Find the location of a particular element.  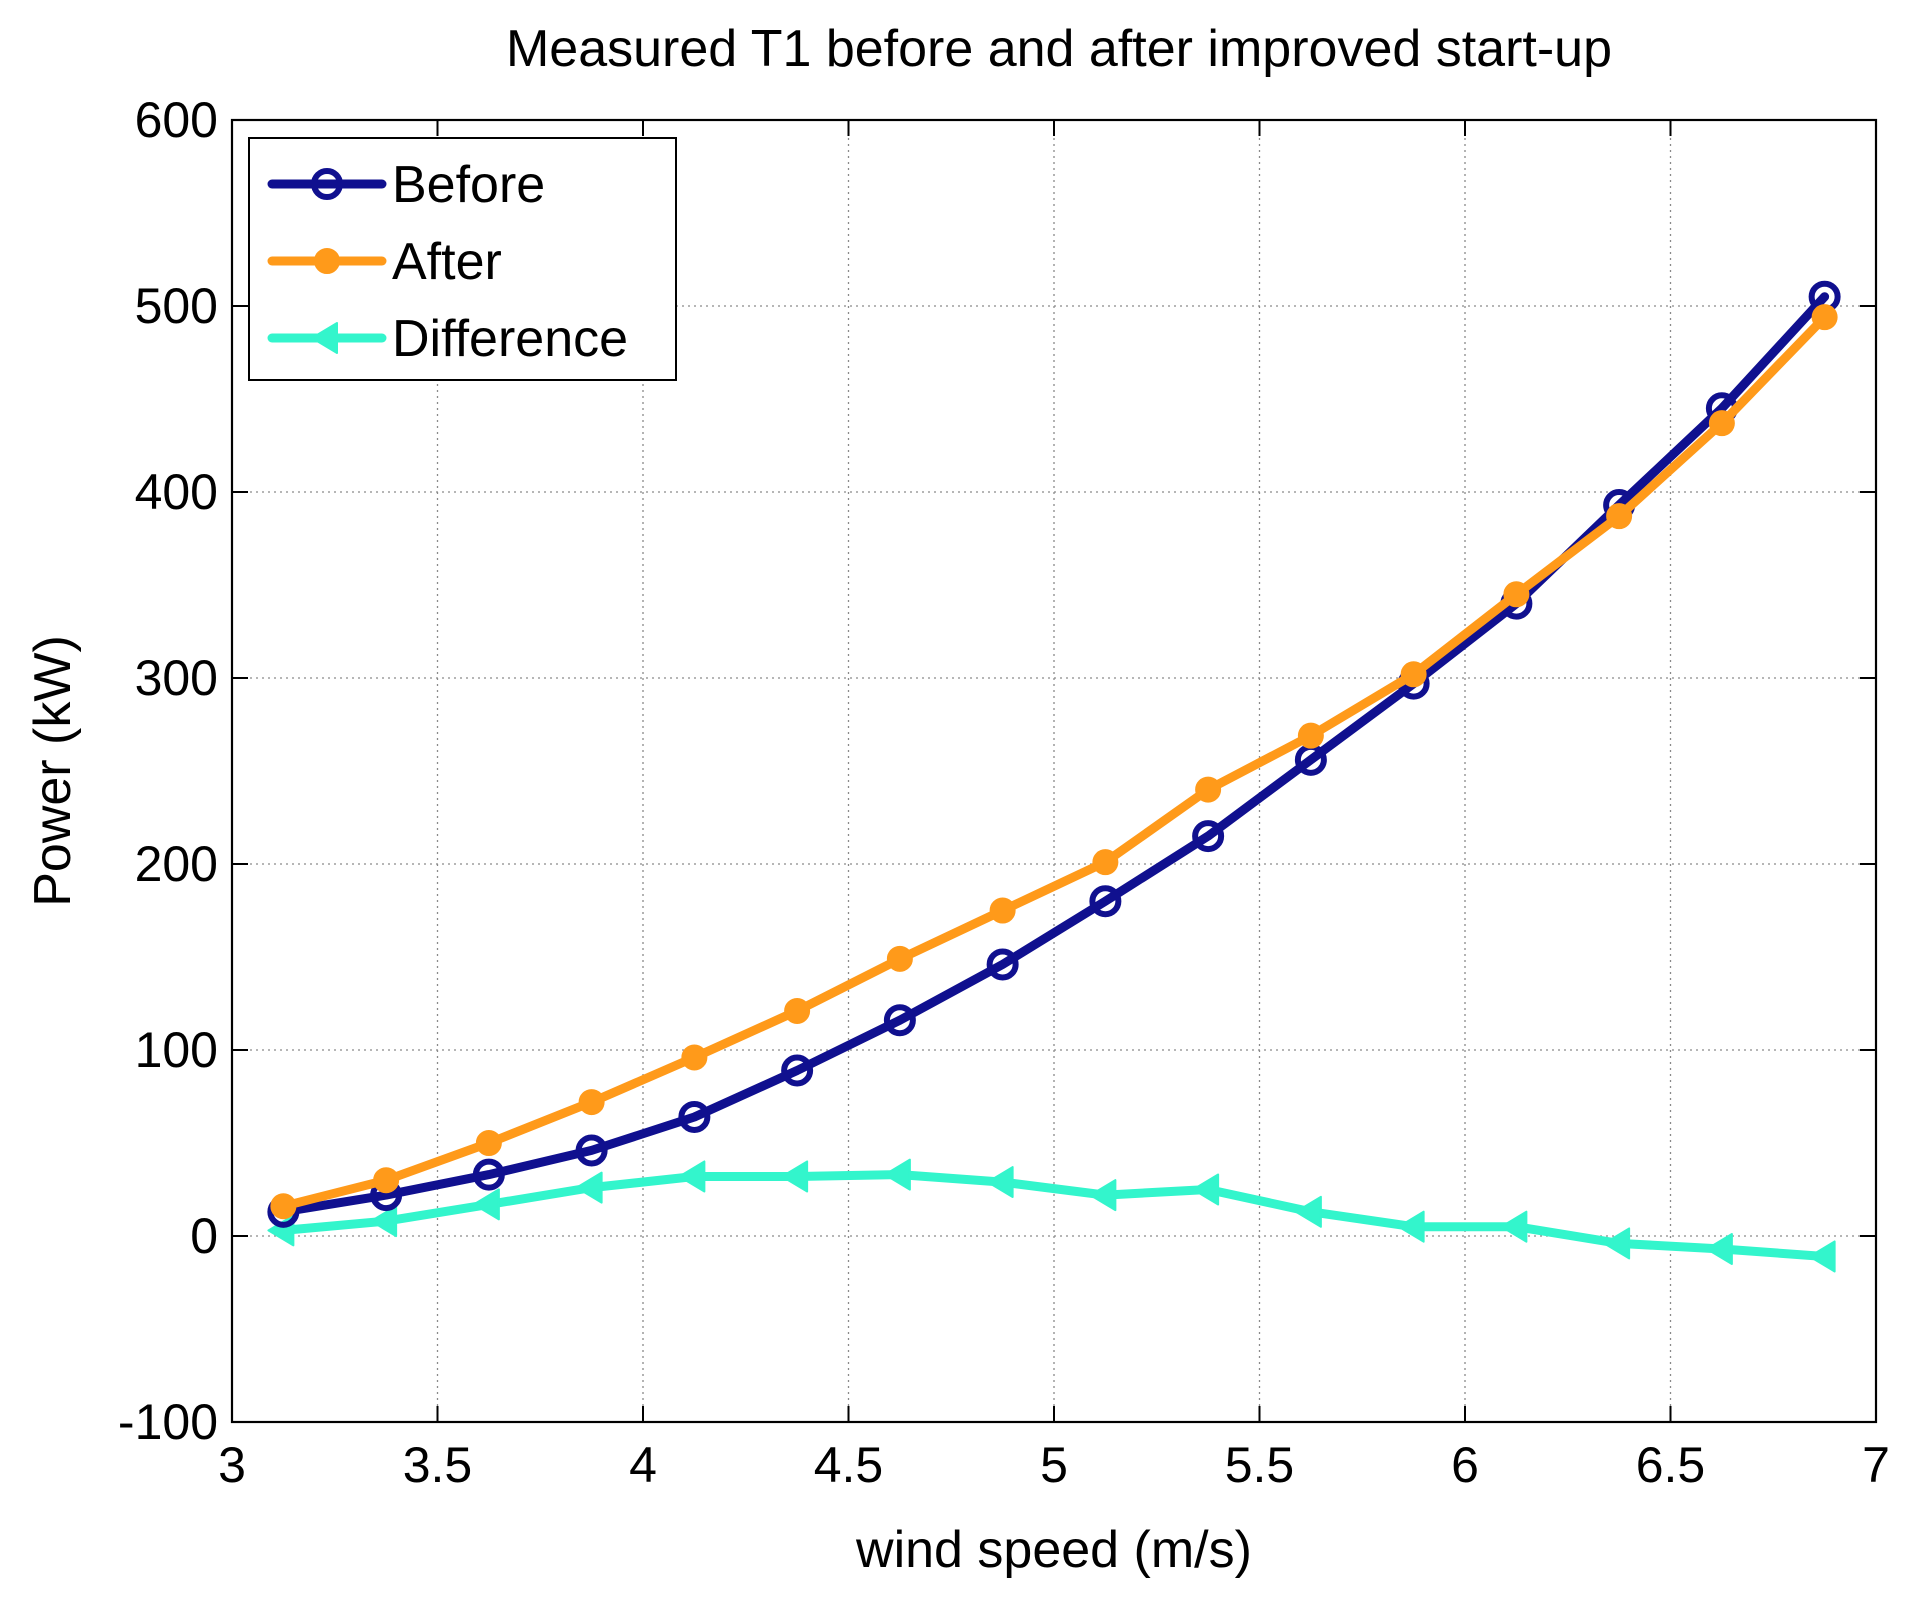

x-tick-label: 5.5 is located at coordinates (1260, 1465).